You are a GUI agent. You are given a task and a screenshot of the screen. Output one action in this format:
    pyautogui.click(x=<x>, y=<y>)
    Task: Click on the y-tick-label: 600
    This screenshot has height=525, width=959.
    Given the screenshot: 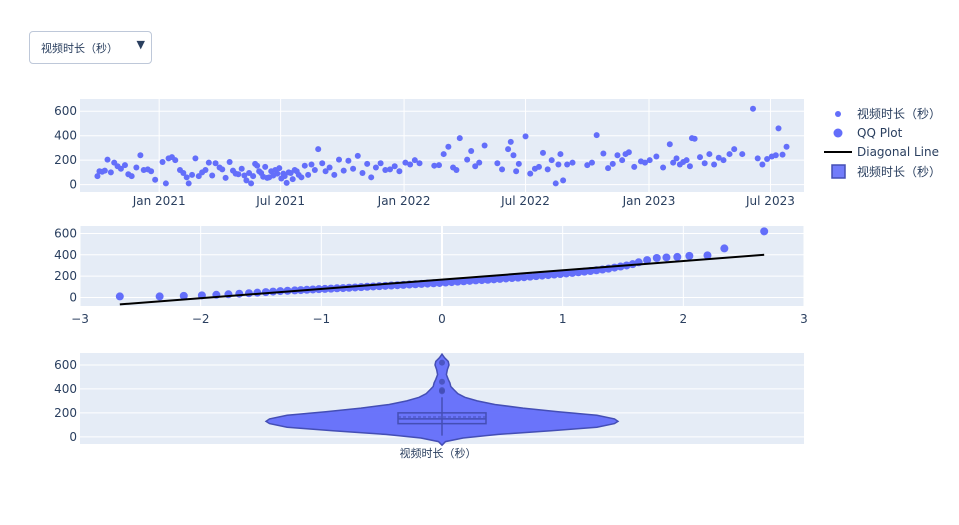 What is the action you would take?
    pyautogui.click(x=65, y=365)
    